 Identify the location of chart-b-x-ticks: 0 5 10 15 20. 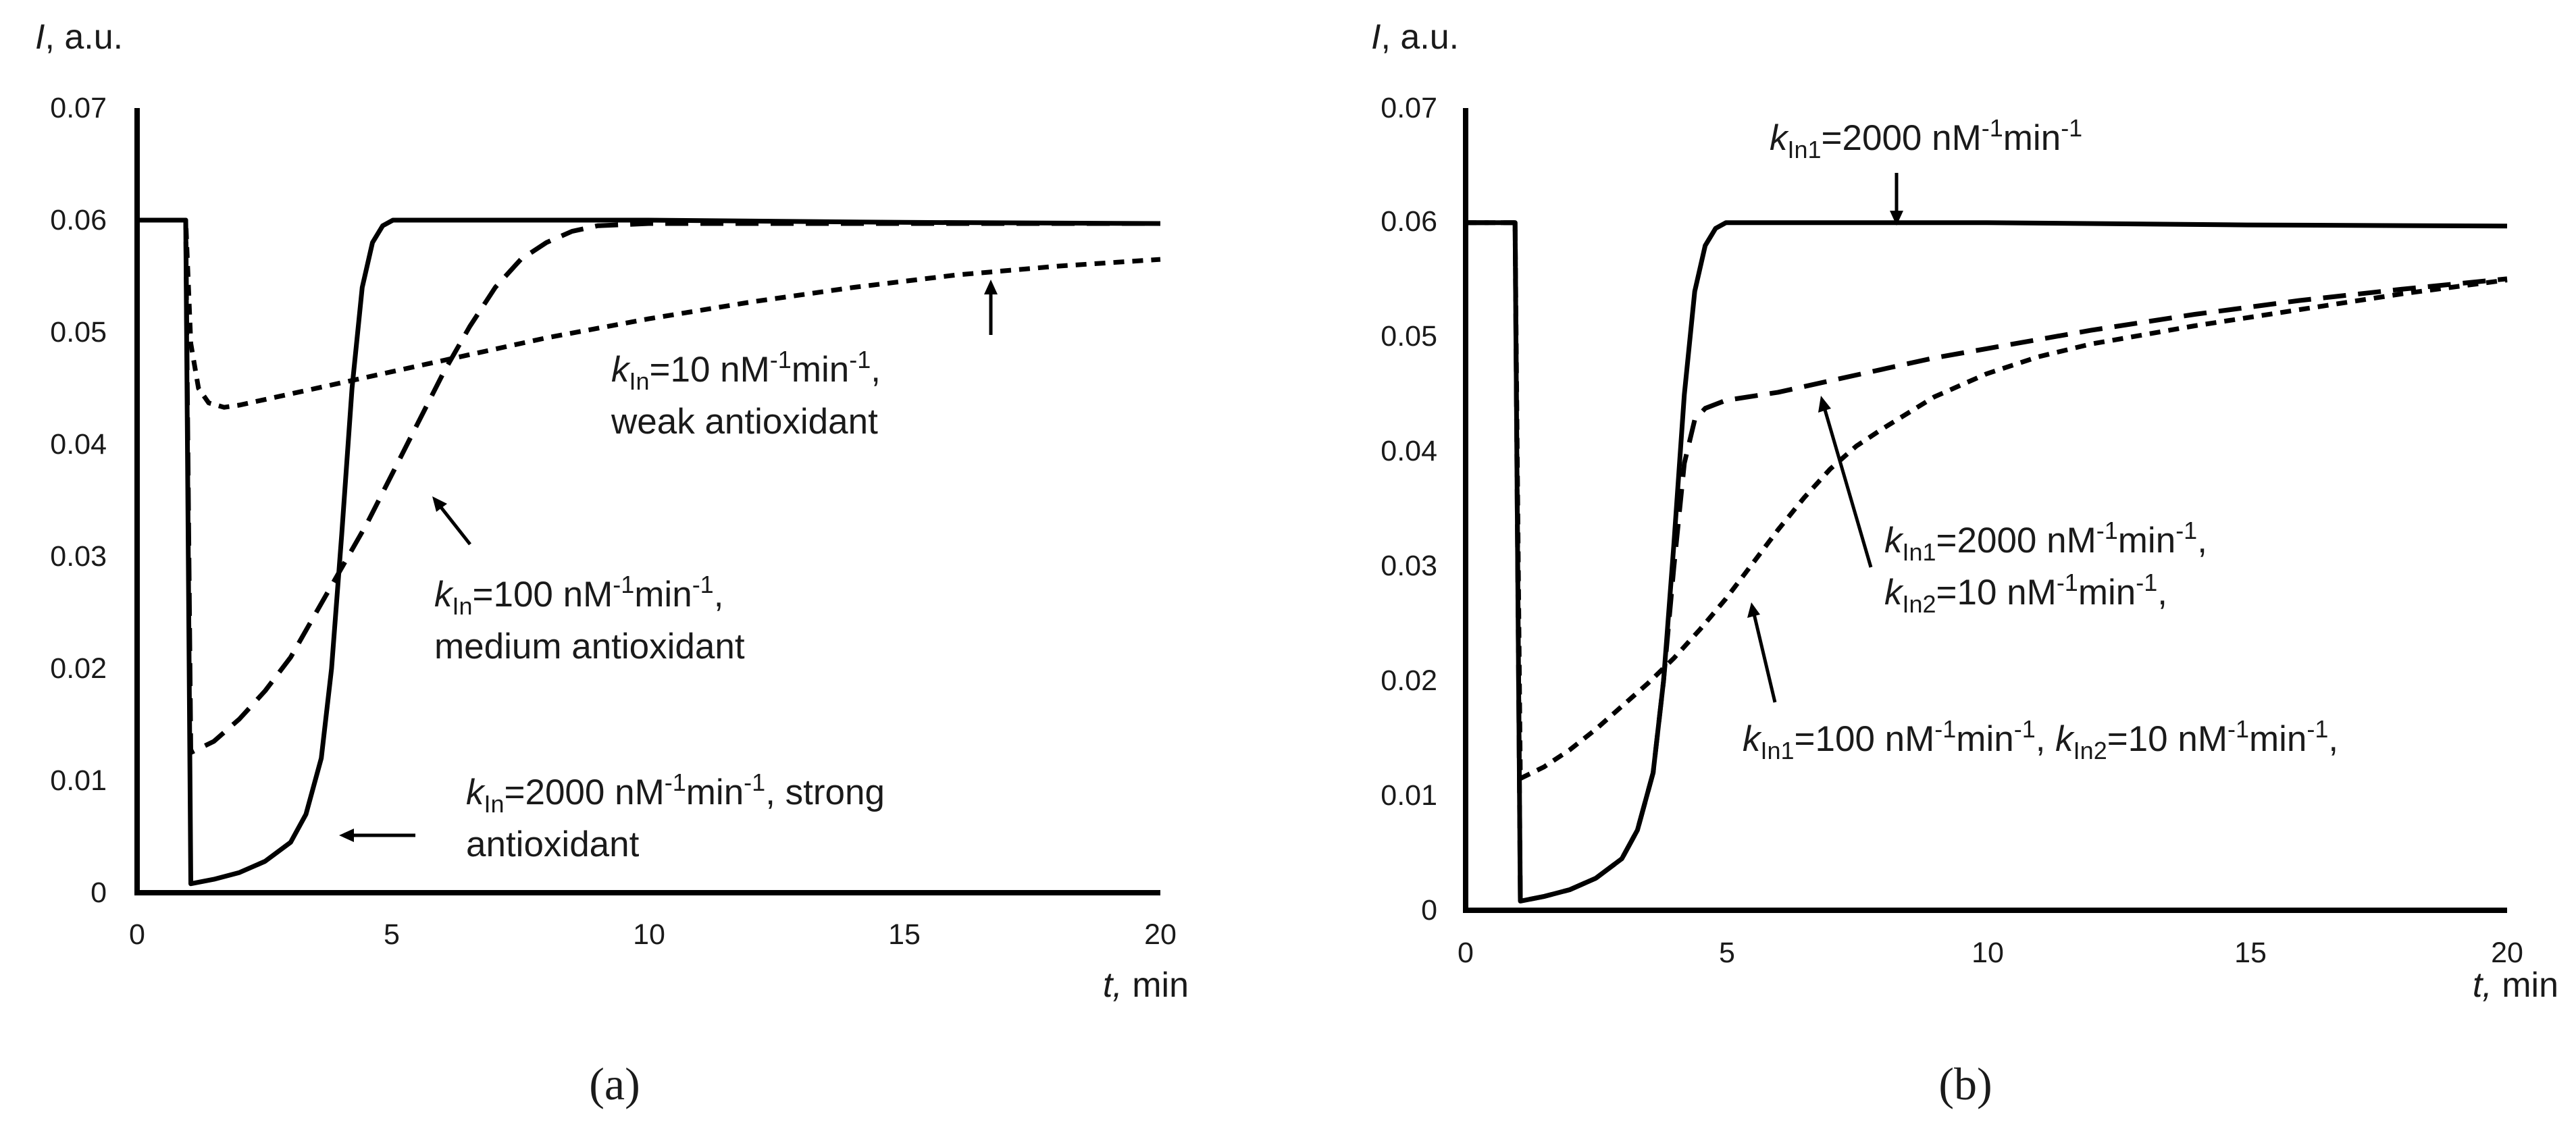
(1991, 953).